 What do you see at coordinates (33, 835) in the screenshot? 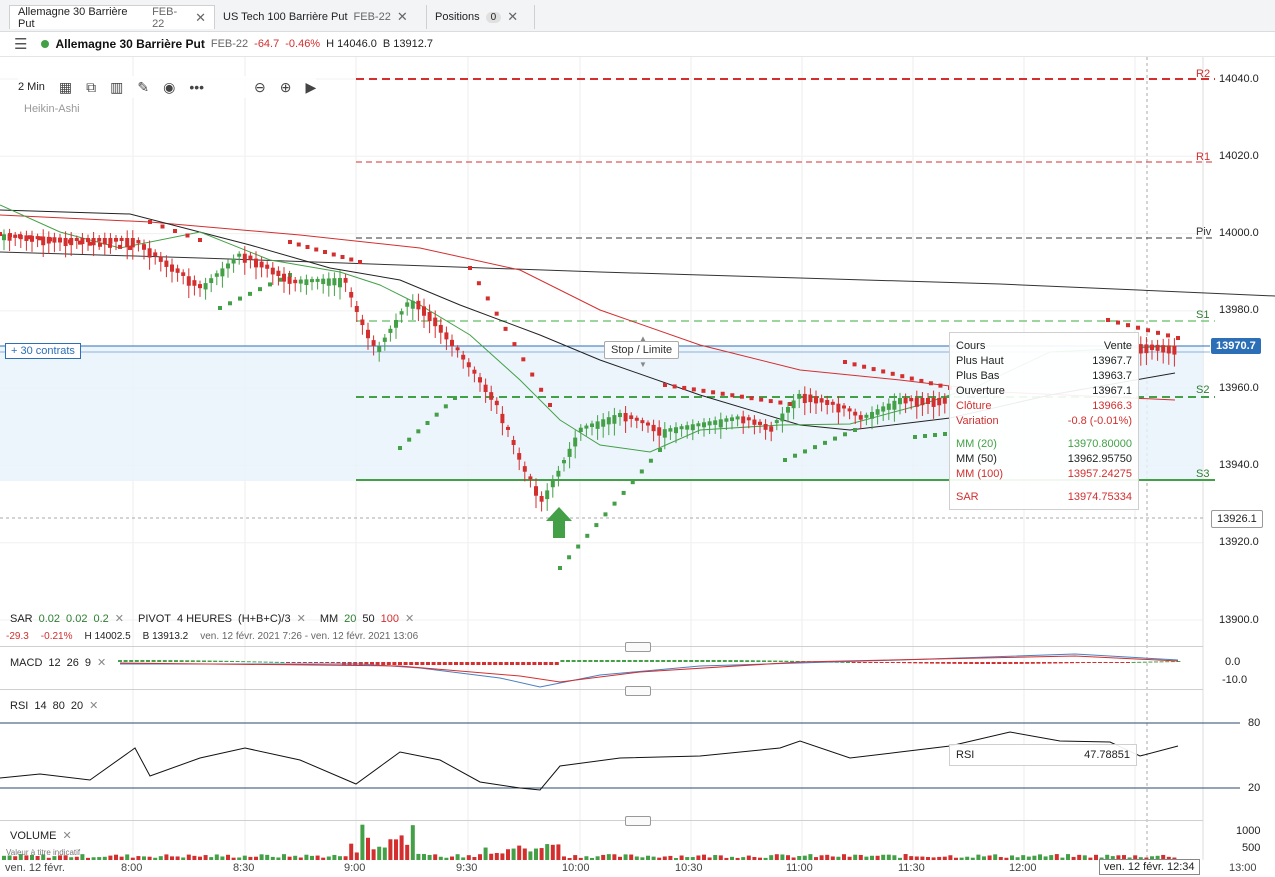
I see `volume-label: VOLUME` at bounding box center [33, 835].